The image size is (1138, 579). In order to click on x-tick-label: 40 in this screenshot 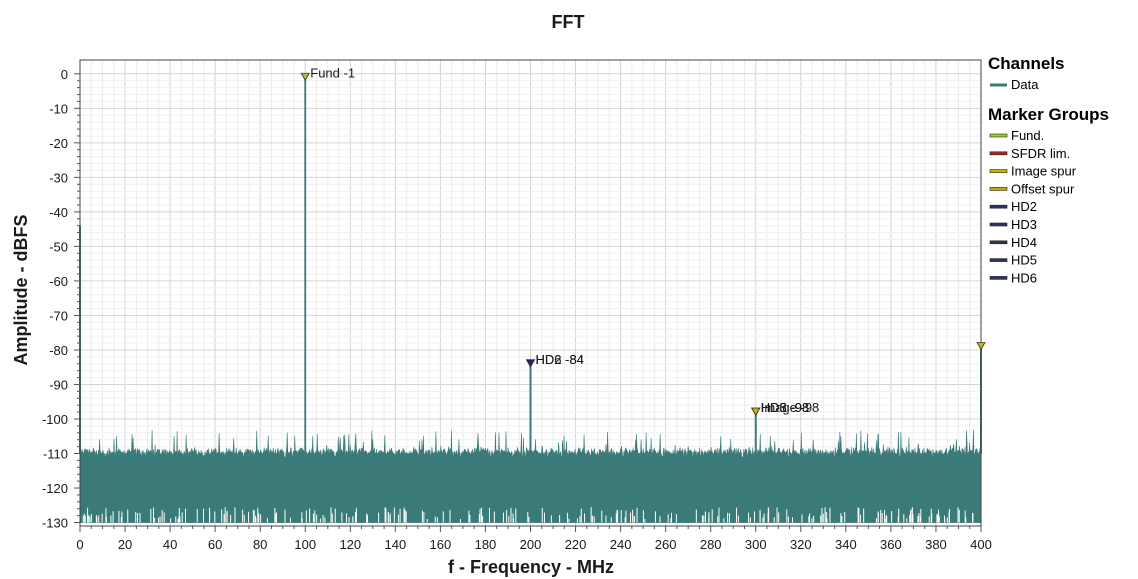, I will do `click(170, 544)`.